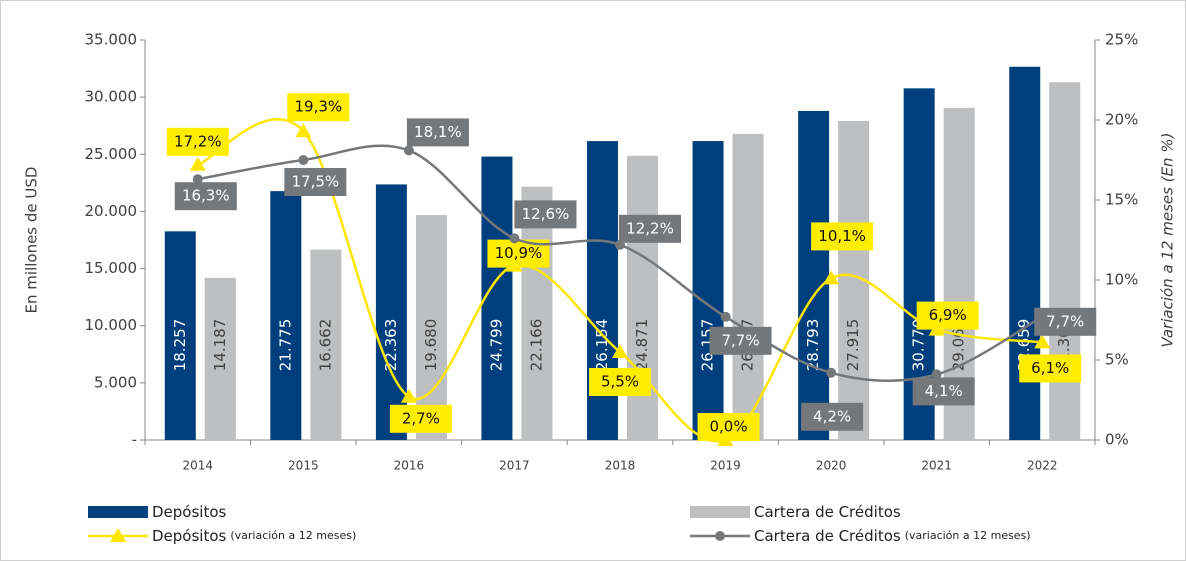 The width and height of the screenshot is (1186, 561). What do you see at coordinates (1121, 200) in the screenshot?
I see `y2-tick-label: 15%` at bounding box center [1121, 200].